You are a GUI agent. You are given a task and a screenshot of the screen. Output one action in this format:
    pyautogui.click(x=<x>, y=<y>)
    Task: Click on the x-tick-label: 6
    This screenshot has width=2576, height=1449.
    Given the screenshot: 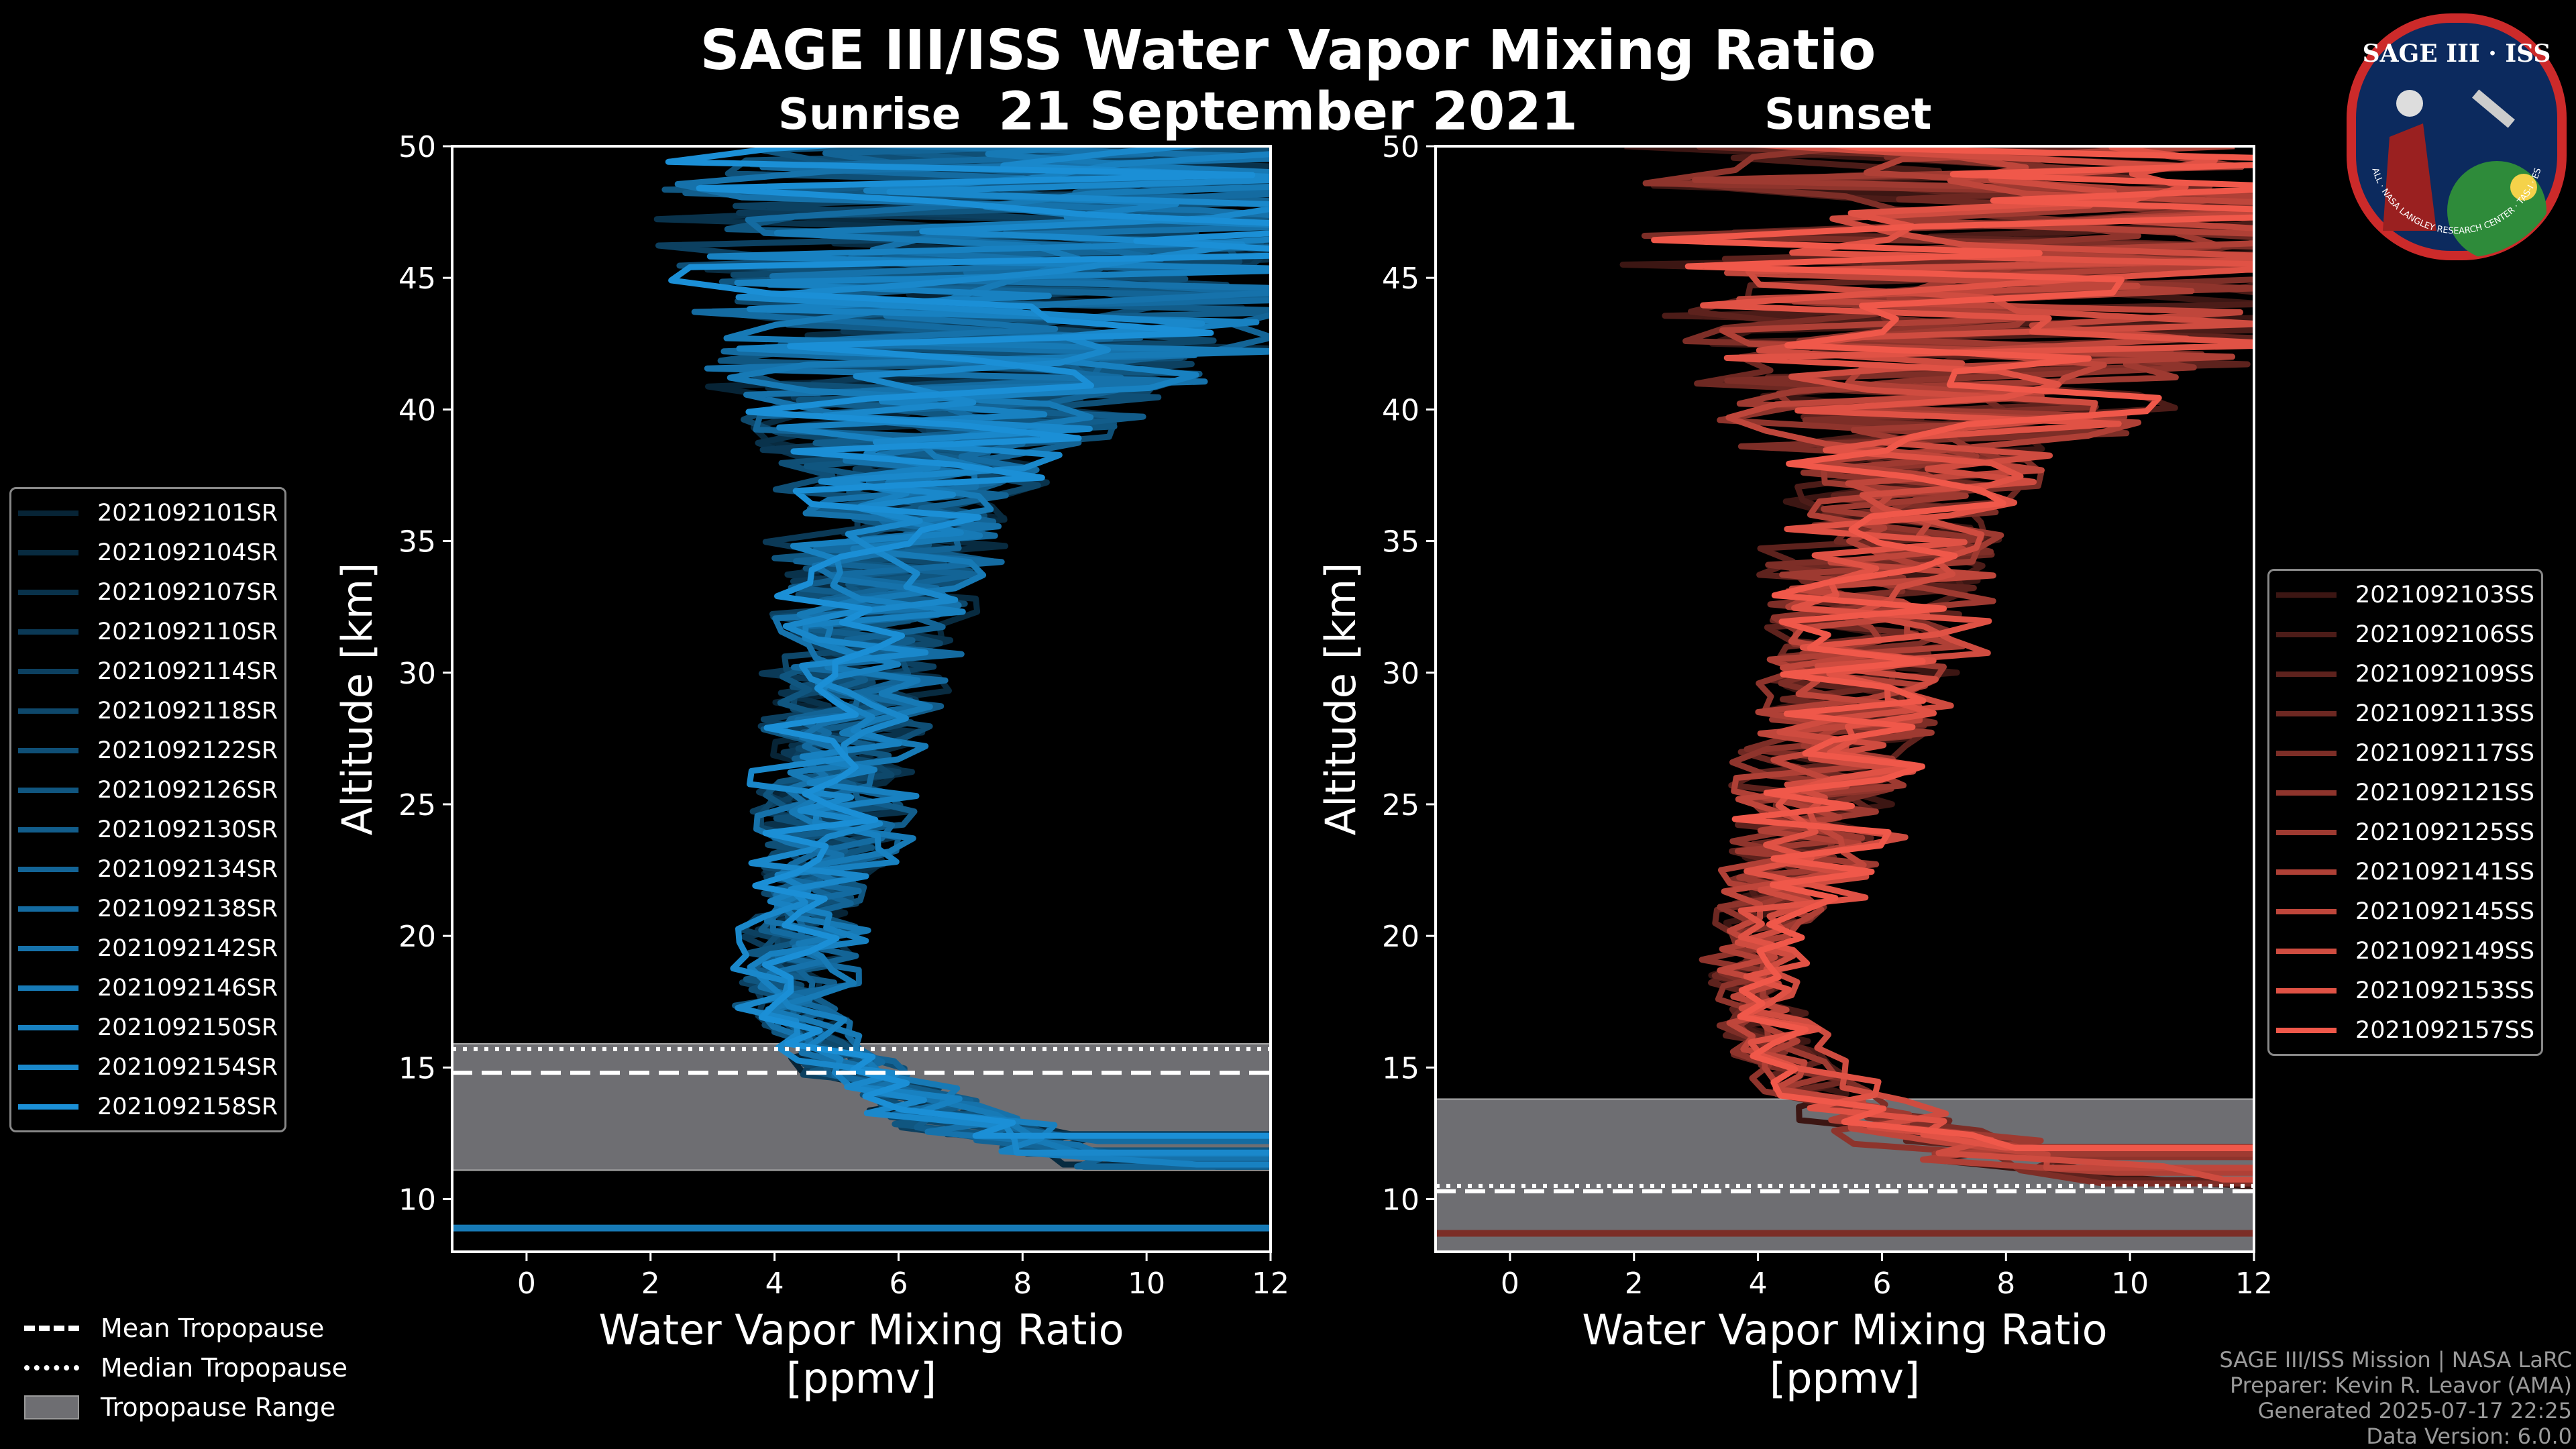 What is the action you would take?
    pyautogui.click(x=898, y=1284)
    